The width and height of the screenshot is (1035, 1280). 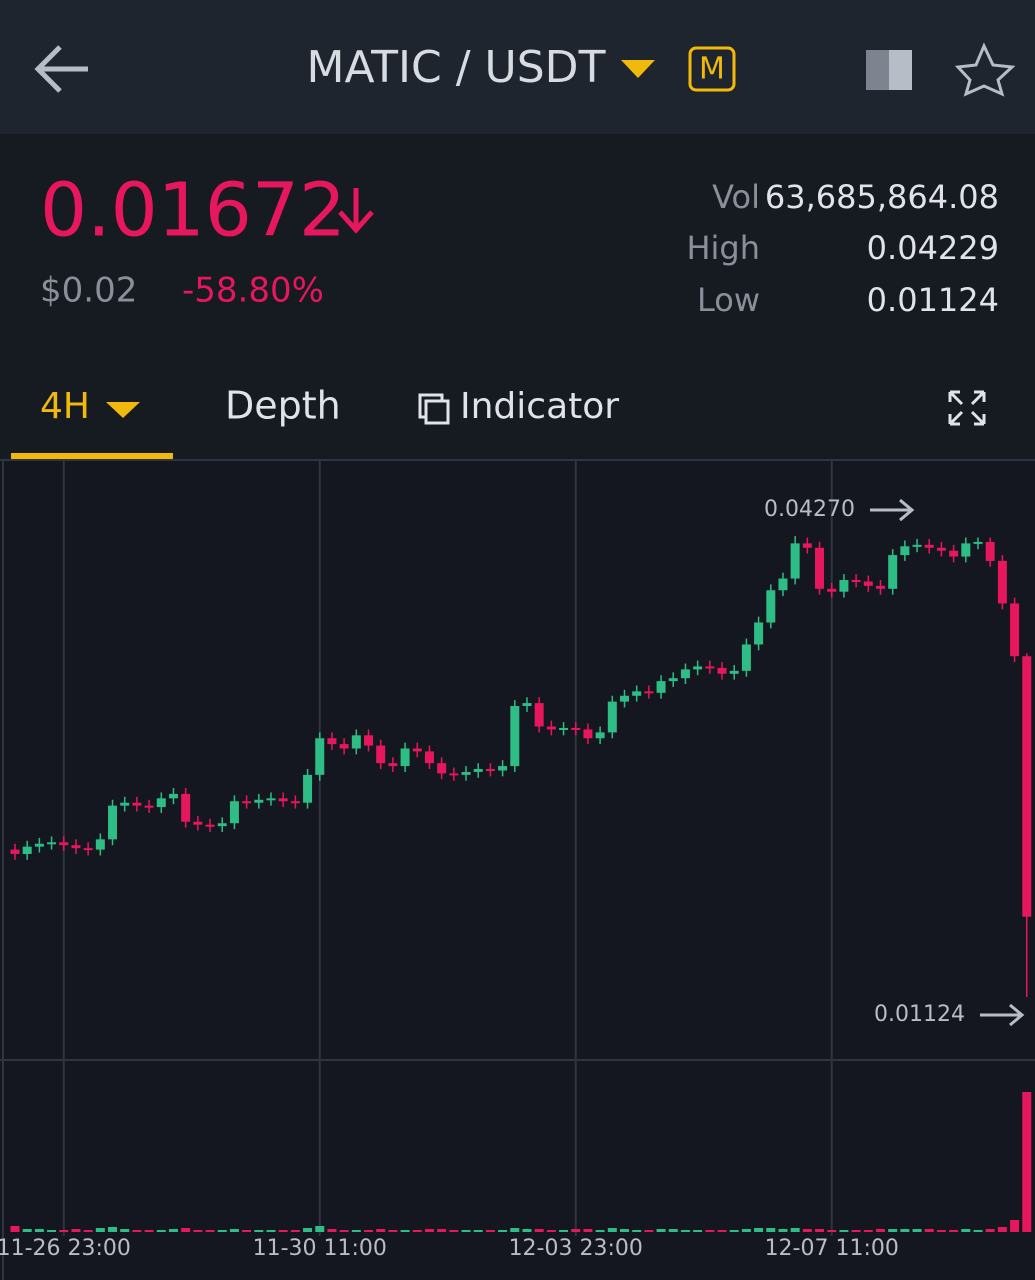 What do you see at coordinates (434, 409) in the screenshot?
I see `indicator-icon` at bounding box center [434, 409].